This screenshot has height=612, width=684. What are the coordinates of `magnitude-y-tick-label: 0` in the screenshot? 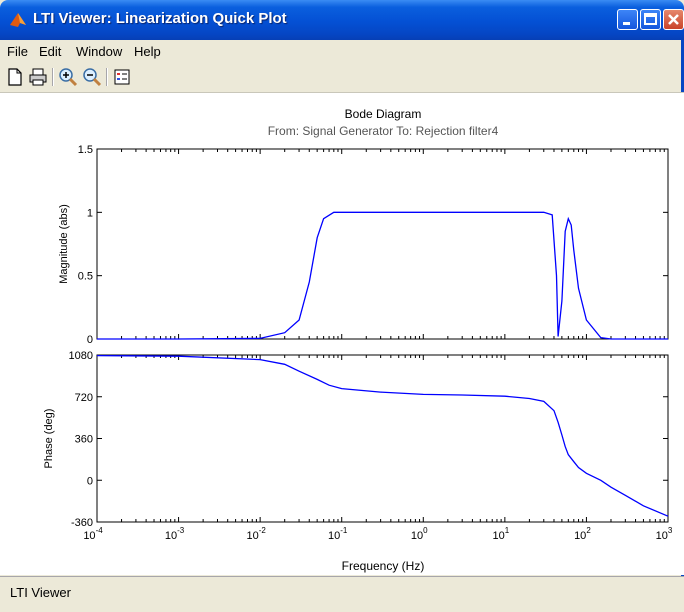 It's located at (90, 340).